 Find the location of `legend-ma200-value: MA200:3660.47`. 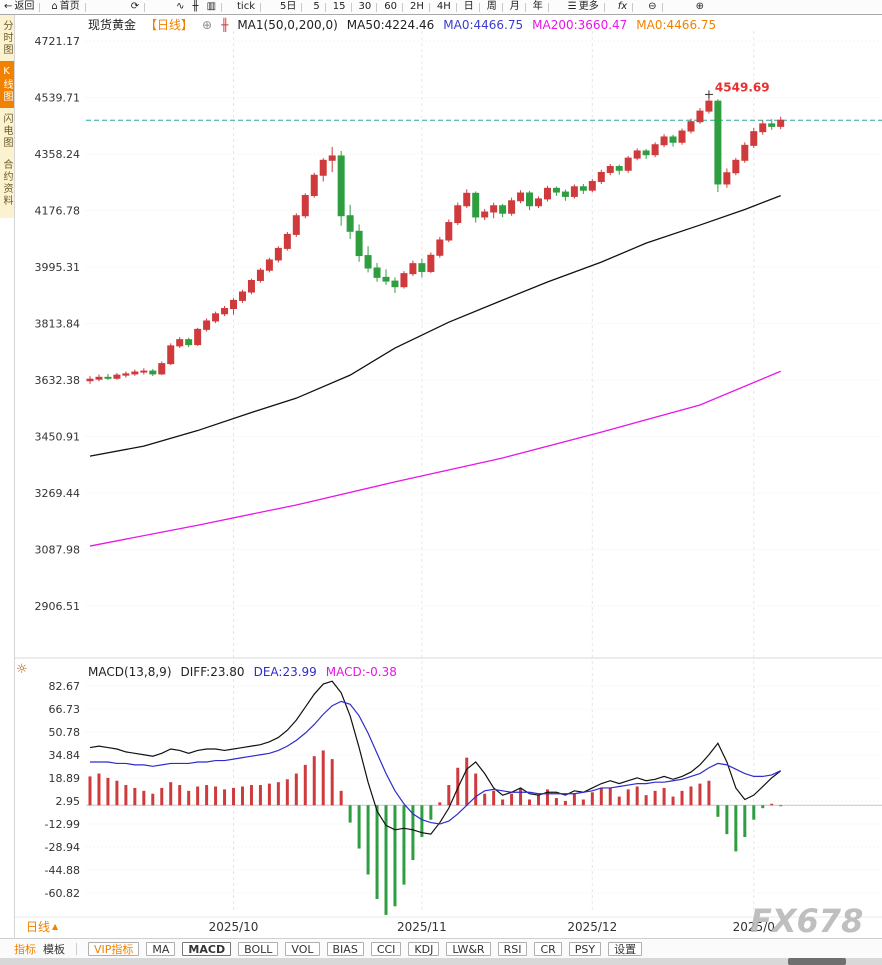

legend-ma200-value: MA200:3660.47 is located at coordinates (580, 24).